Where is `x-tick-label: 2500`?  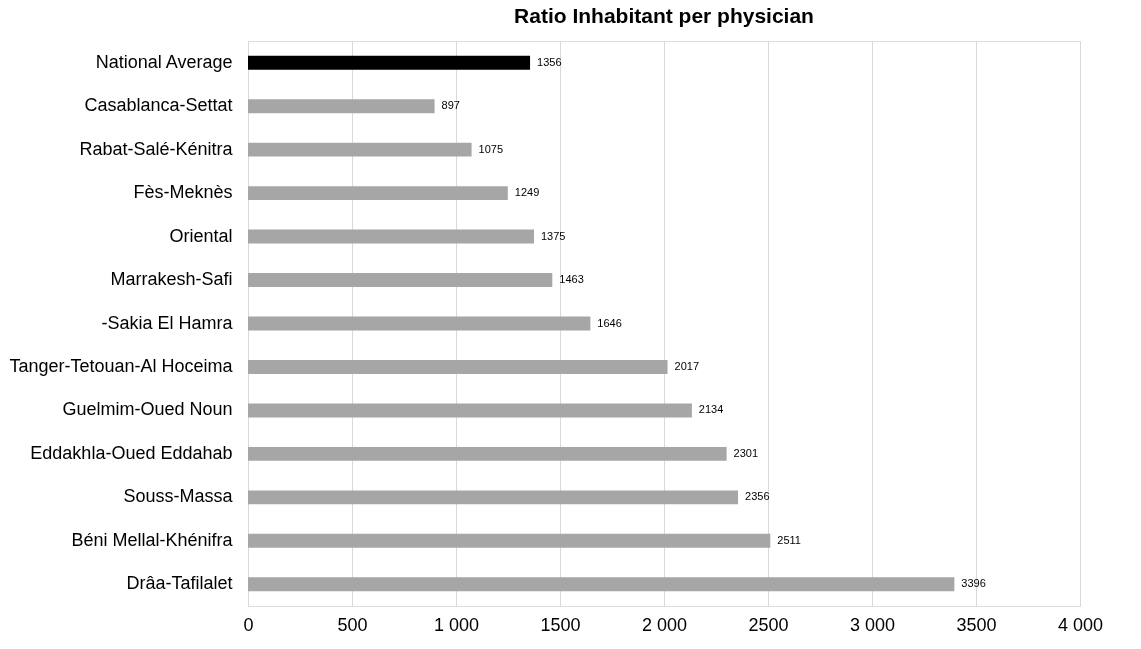 x-tick-label: 2500 is located at coordinates (768, 624).